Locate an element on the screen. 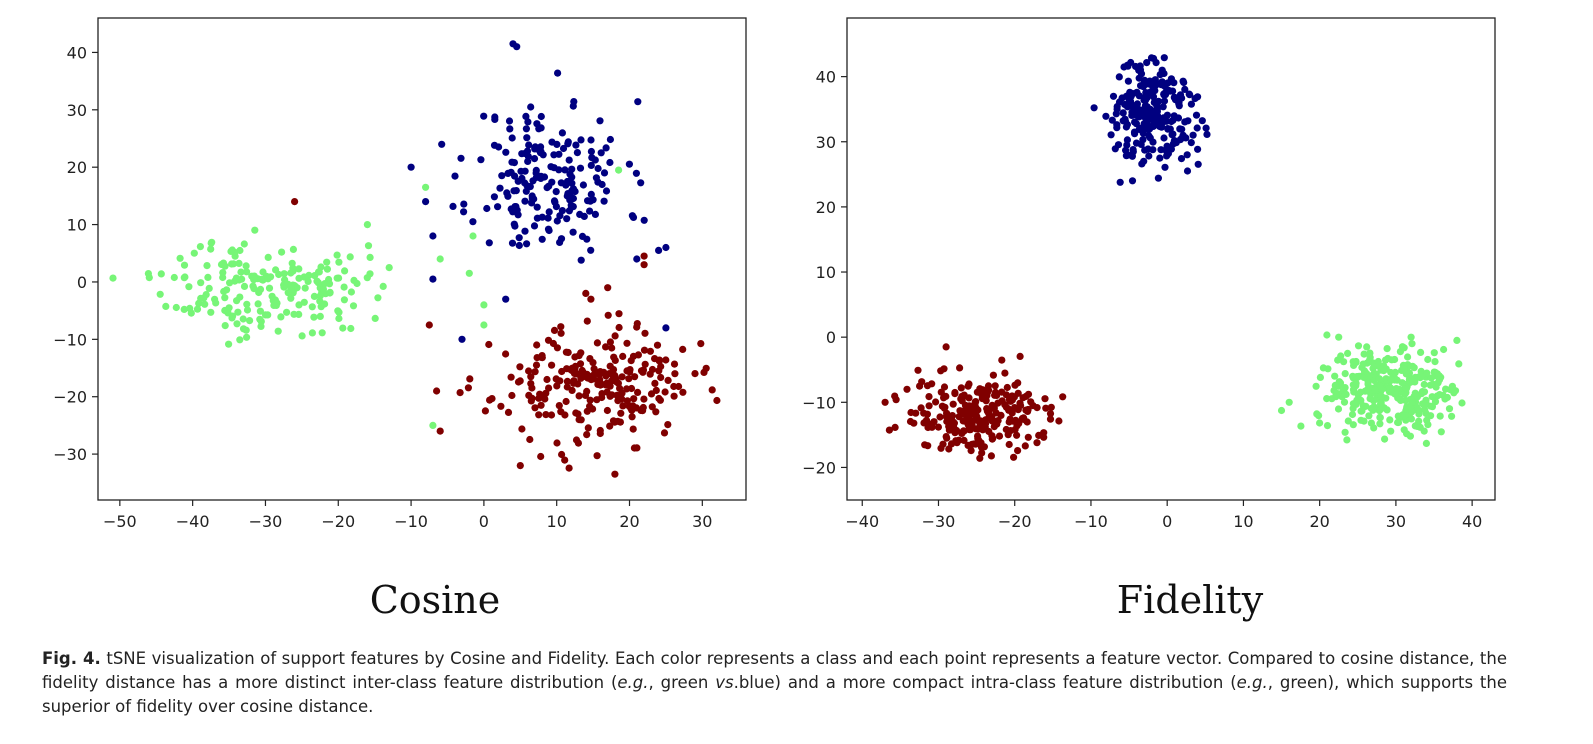 This screenshot has width=1593, height=744. x-tick-label: −30 is located at coordinates (266, 521).